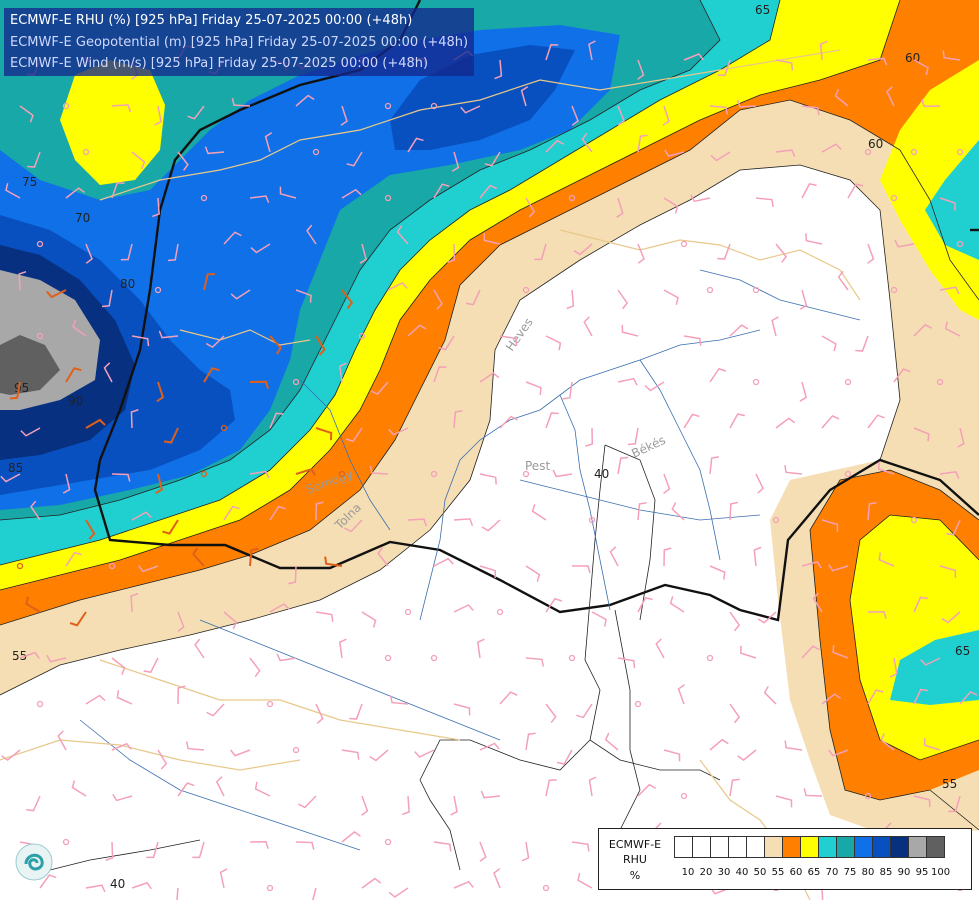 This screenshot has width=979, height=900. Describe the element at coordinates (635, 859) in the screenshot. I see `legend-variable: RHU` at that location.